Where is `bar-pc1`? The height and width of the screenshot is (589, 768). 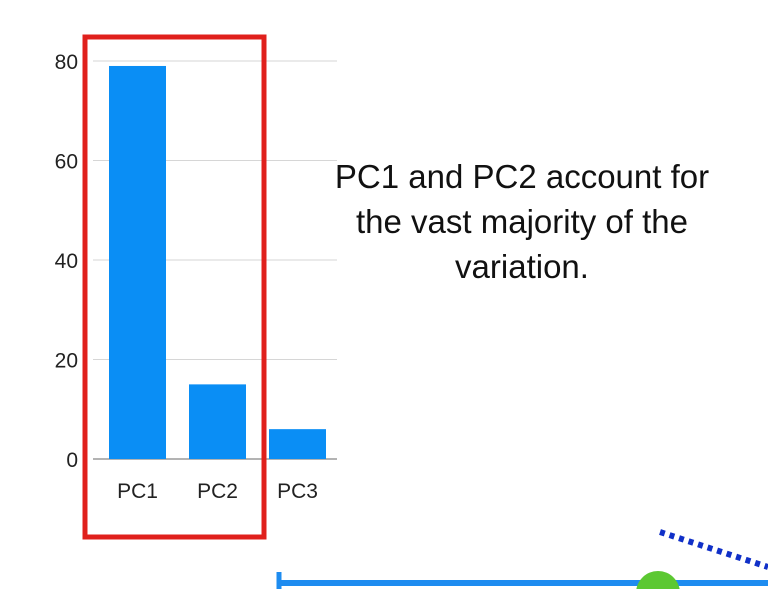
bar-pc1 is located at coordinates (137, 262).